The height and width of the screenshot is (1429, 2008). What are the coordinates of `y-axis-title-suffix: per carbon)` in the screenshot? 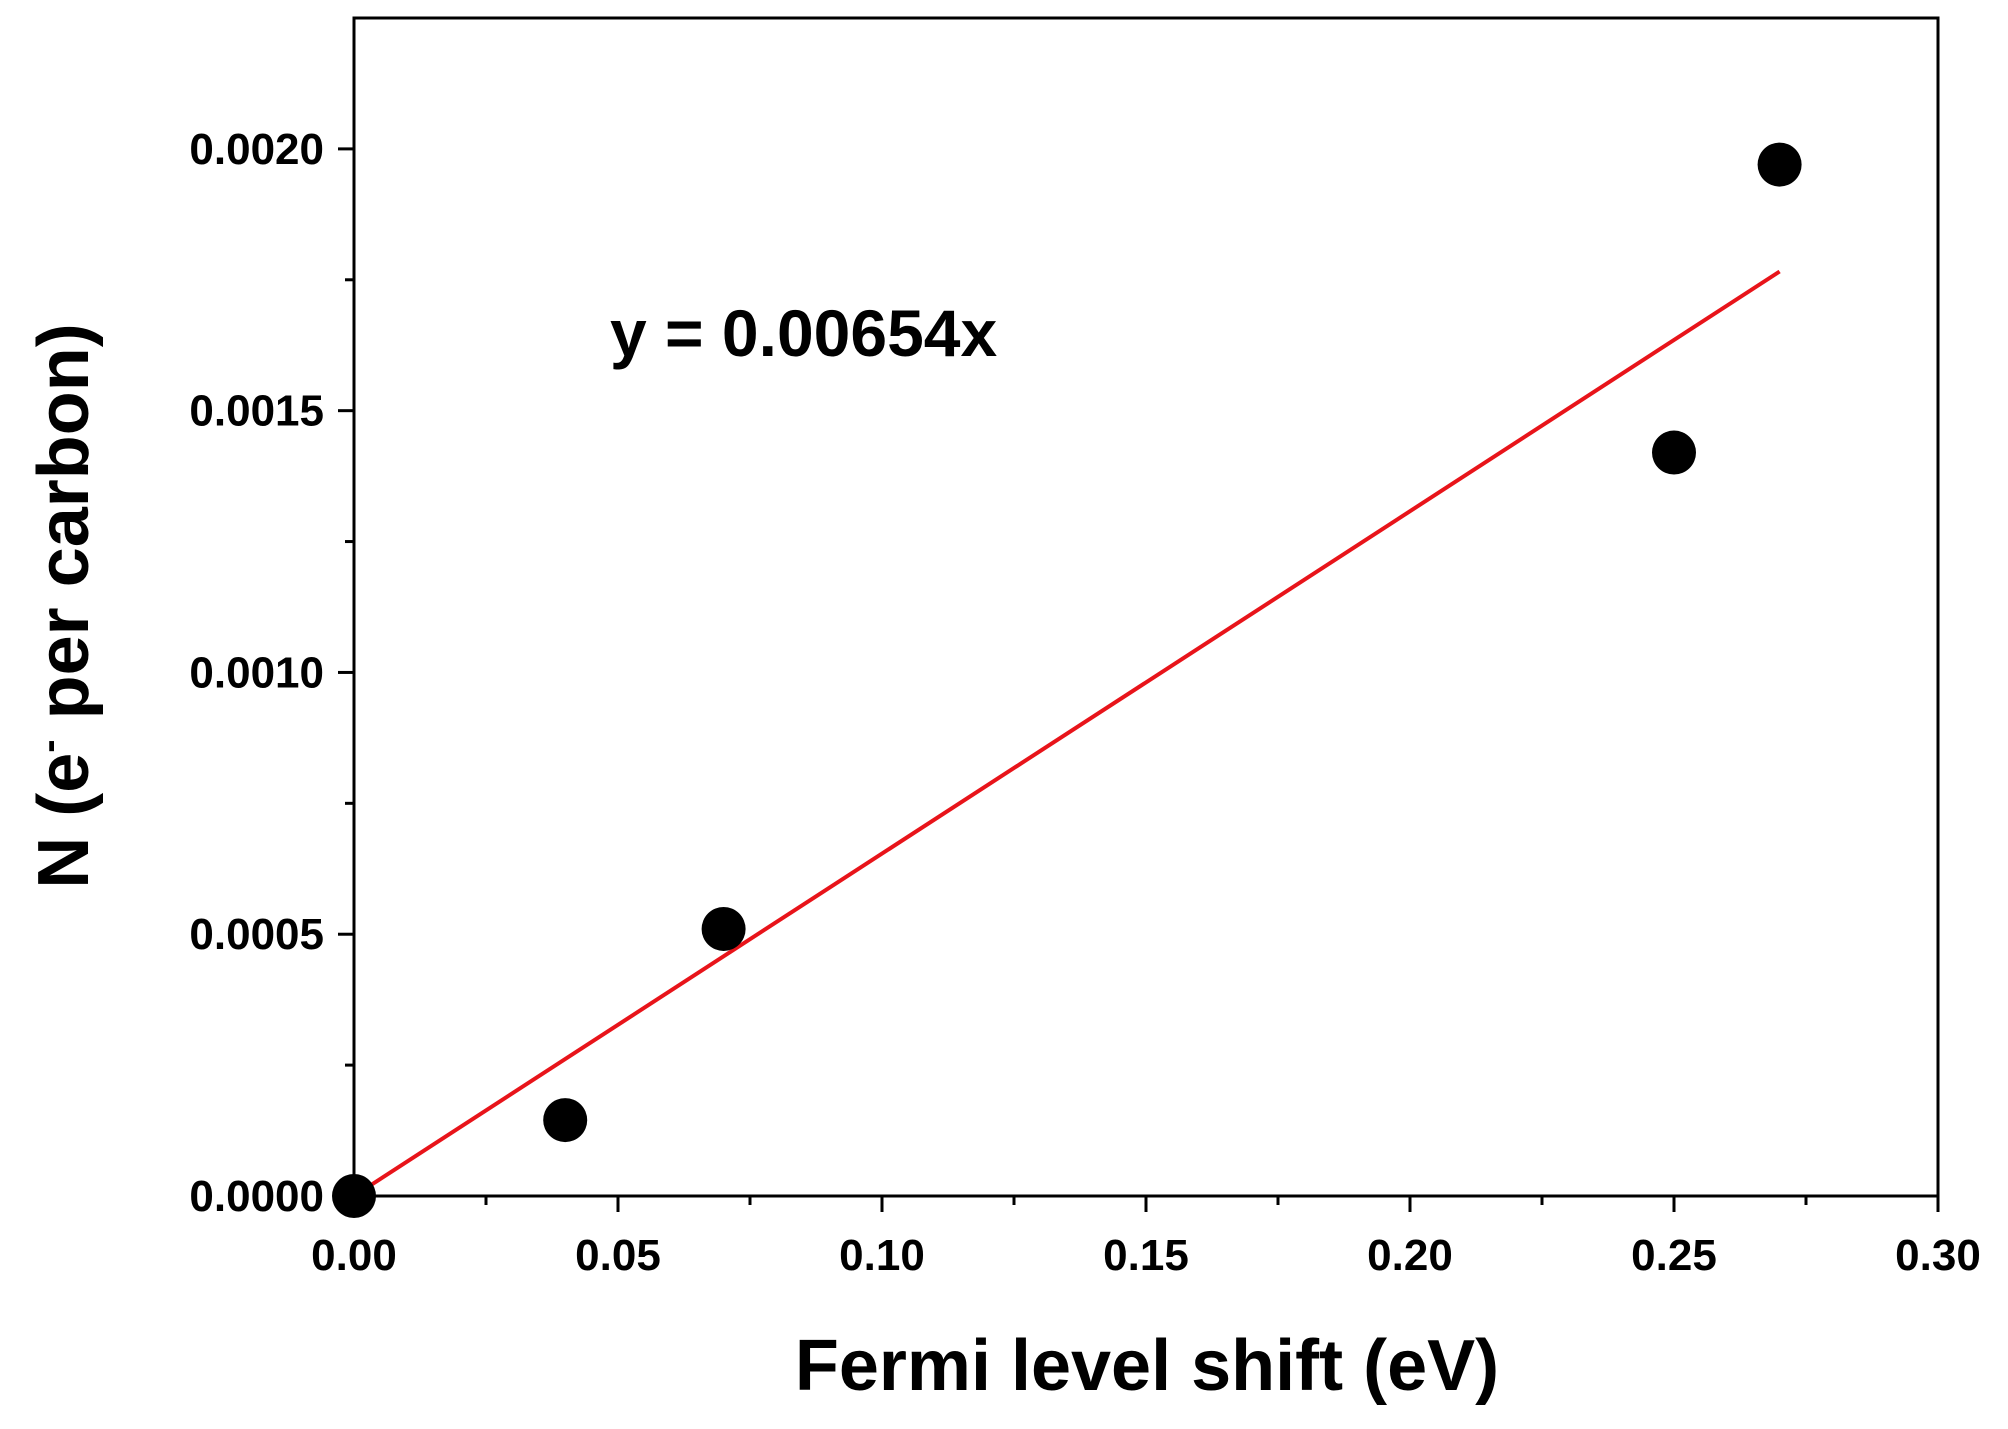 It's located at (64, 531).